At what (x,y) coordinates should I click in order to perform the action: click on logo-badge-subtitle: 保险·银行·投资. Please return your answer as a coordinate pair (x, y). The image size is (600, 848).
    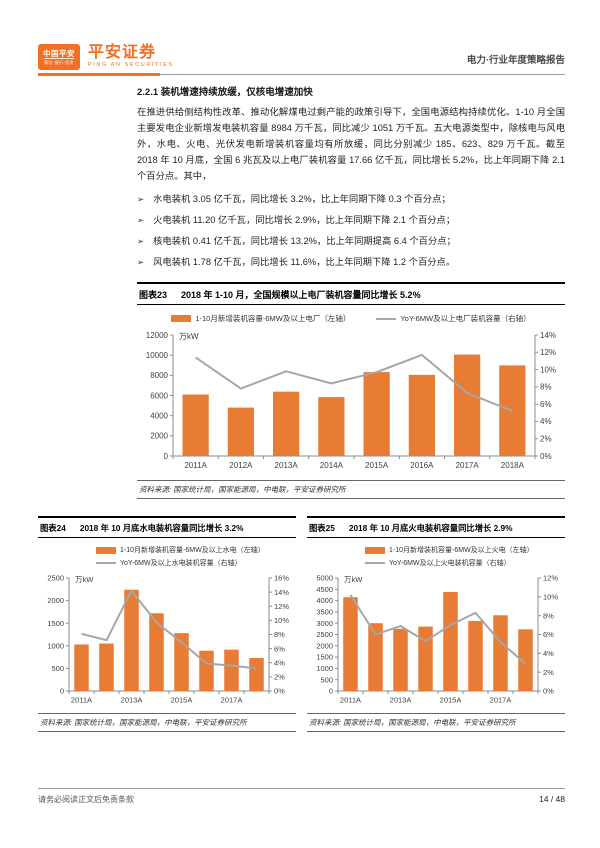
    Looking at the image, I should click on (59, 61).